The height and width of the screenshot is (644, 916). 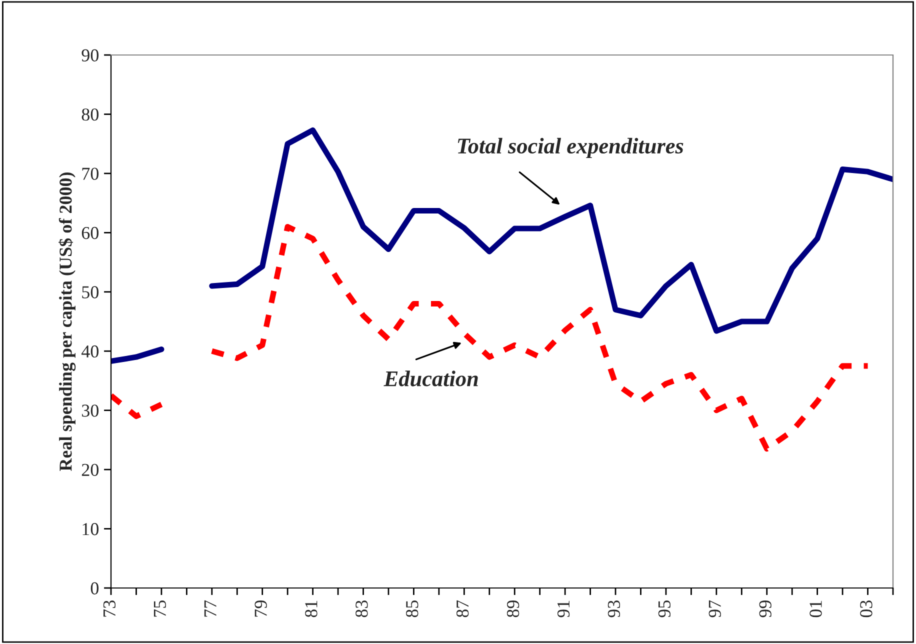 I want to click on text: Total social expenditures, so click(x=571, y=148).